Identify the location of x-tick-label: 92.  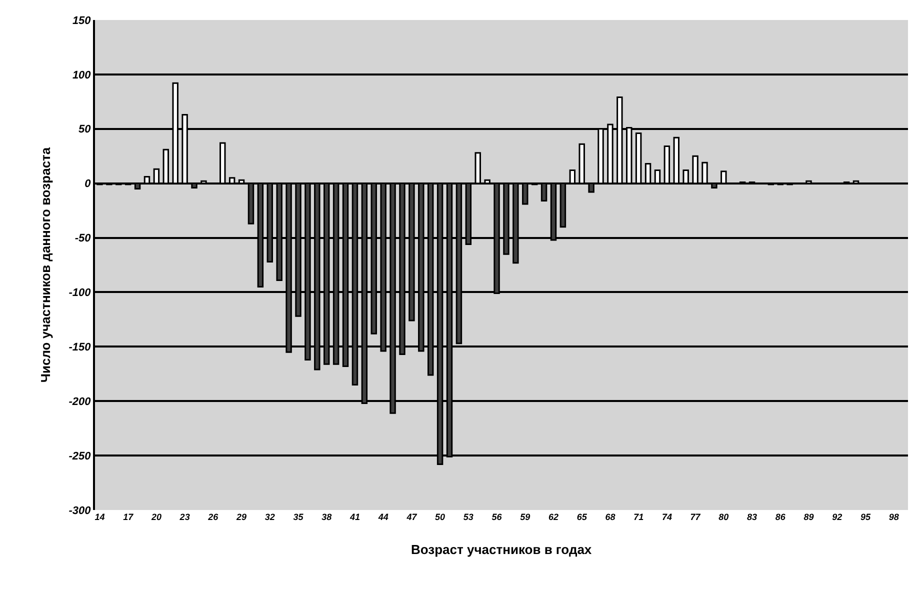
(837, 517).